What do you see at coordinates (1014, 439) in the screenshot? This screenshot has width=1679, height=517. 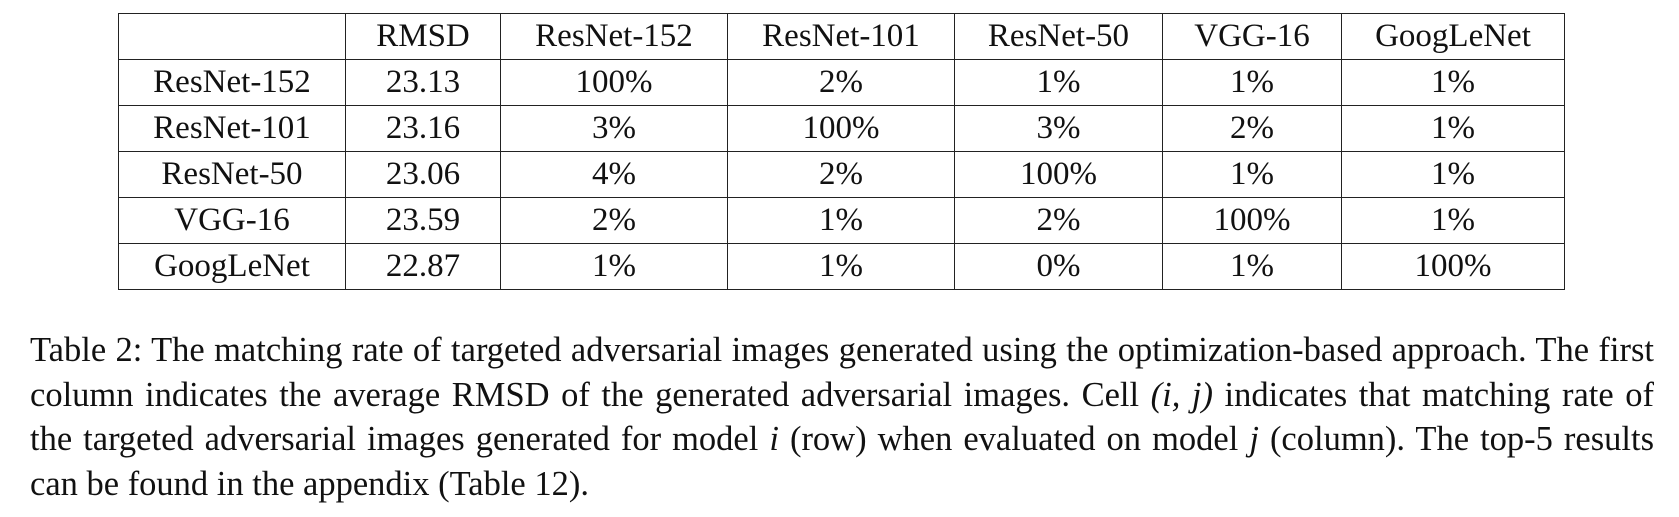 I see `caption-text: (row) when evaluated on model` at bounding box center [1014, 439].